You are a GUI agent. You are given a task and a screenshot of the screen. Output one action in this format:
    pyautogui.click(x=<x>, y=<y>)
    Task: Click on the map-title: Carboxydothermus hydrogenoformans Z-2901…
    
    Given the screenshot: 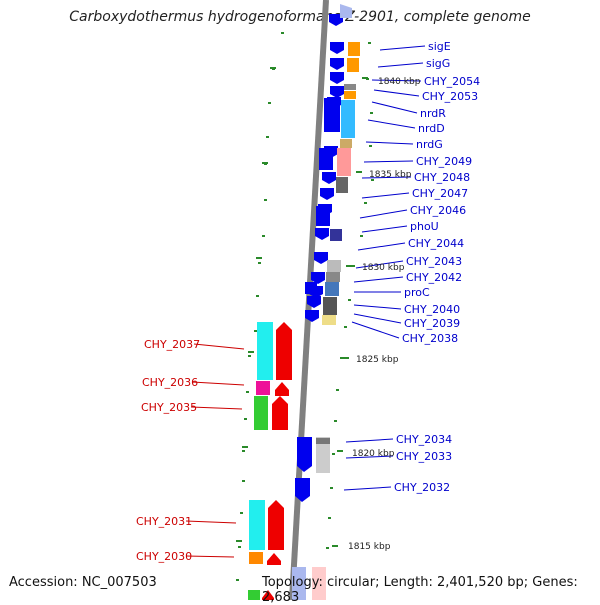 What is the action you would take?
    pyautogui.click(x=300, y=17)
    